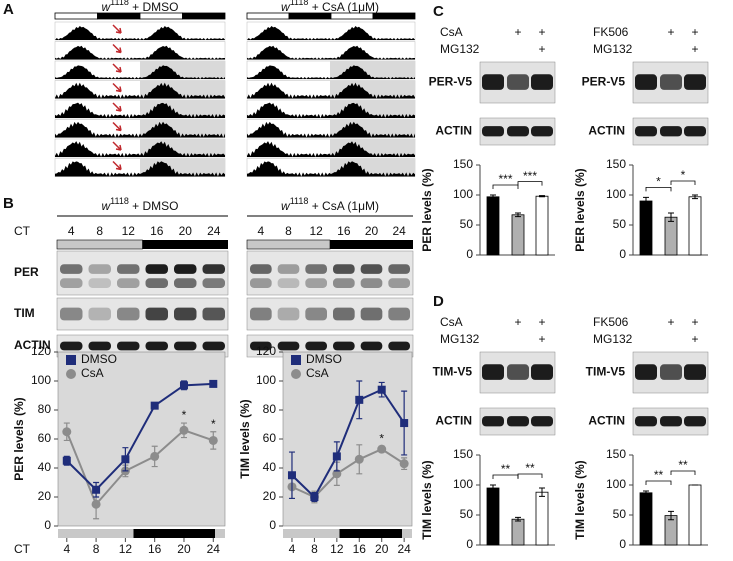  I want to click on lane-label: 24, so click(214, 231).